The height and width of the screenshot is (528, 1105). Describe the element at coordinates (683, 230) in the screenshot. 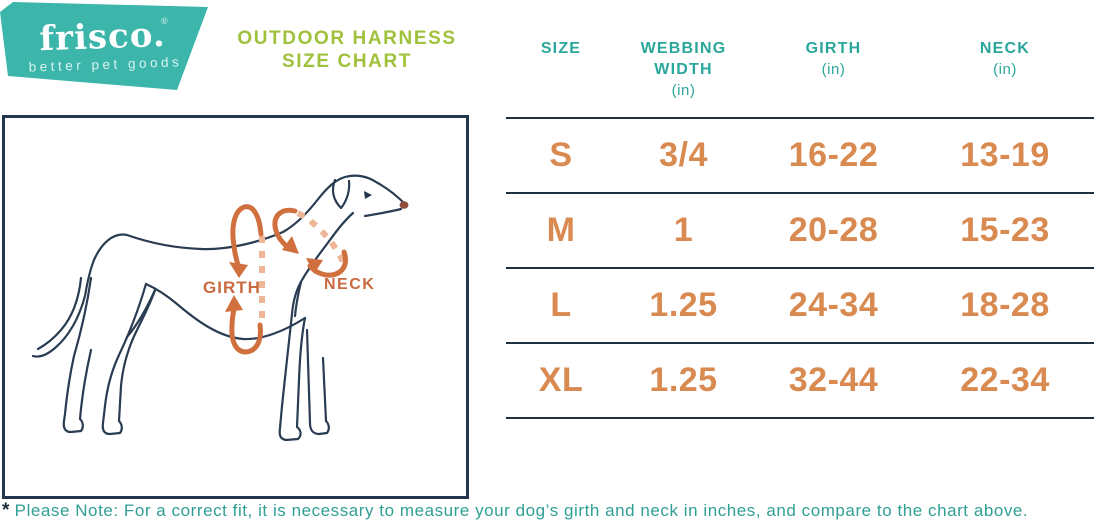

I see `cell-webbing-width: 1` at that location.